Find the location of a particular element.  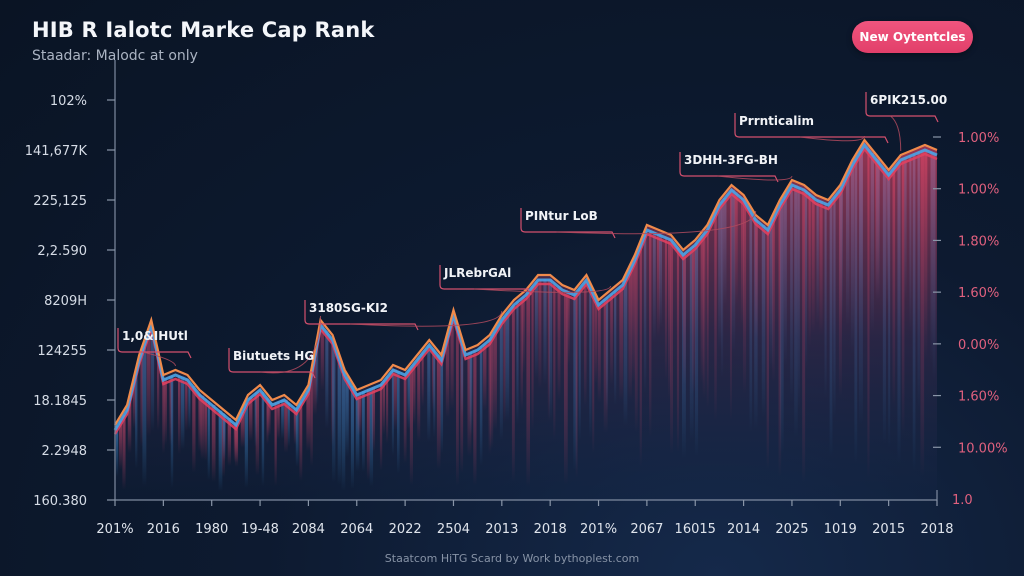

annotation-label: Biutuets HG is located at coordinates (273, 356).